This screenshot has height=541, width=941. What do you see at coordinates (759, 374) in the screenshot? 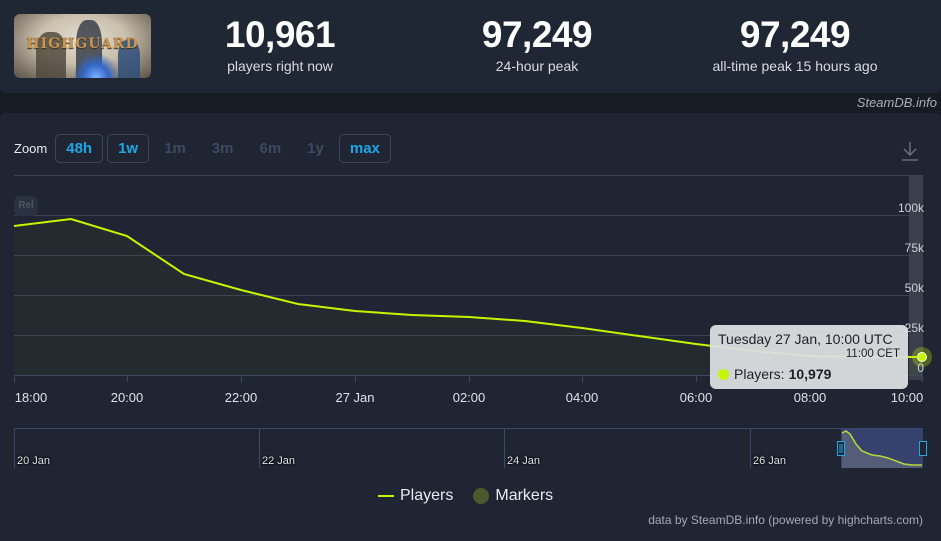
I see `tooltip-series-label: Players:` at bounding box center [759, 374].